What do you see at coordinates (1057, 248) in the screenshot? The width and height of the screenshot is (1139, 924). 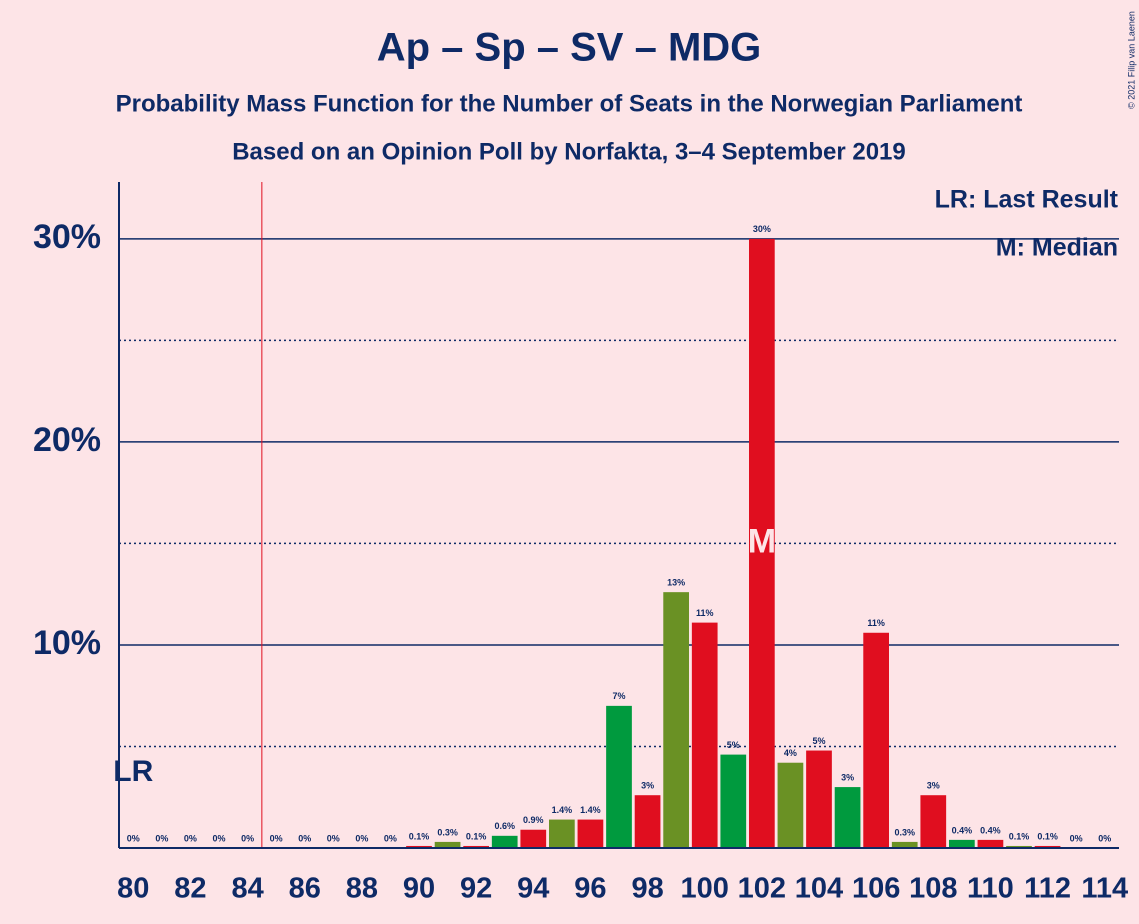 I see `legend-entry: M: Median` at bounding box center [1057, 248].